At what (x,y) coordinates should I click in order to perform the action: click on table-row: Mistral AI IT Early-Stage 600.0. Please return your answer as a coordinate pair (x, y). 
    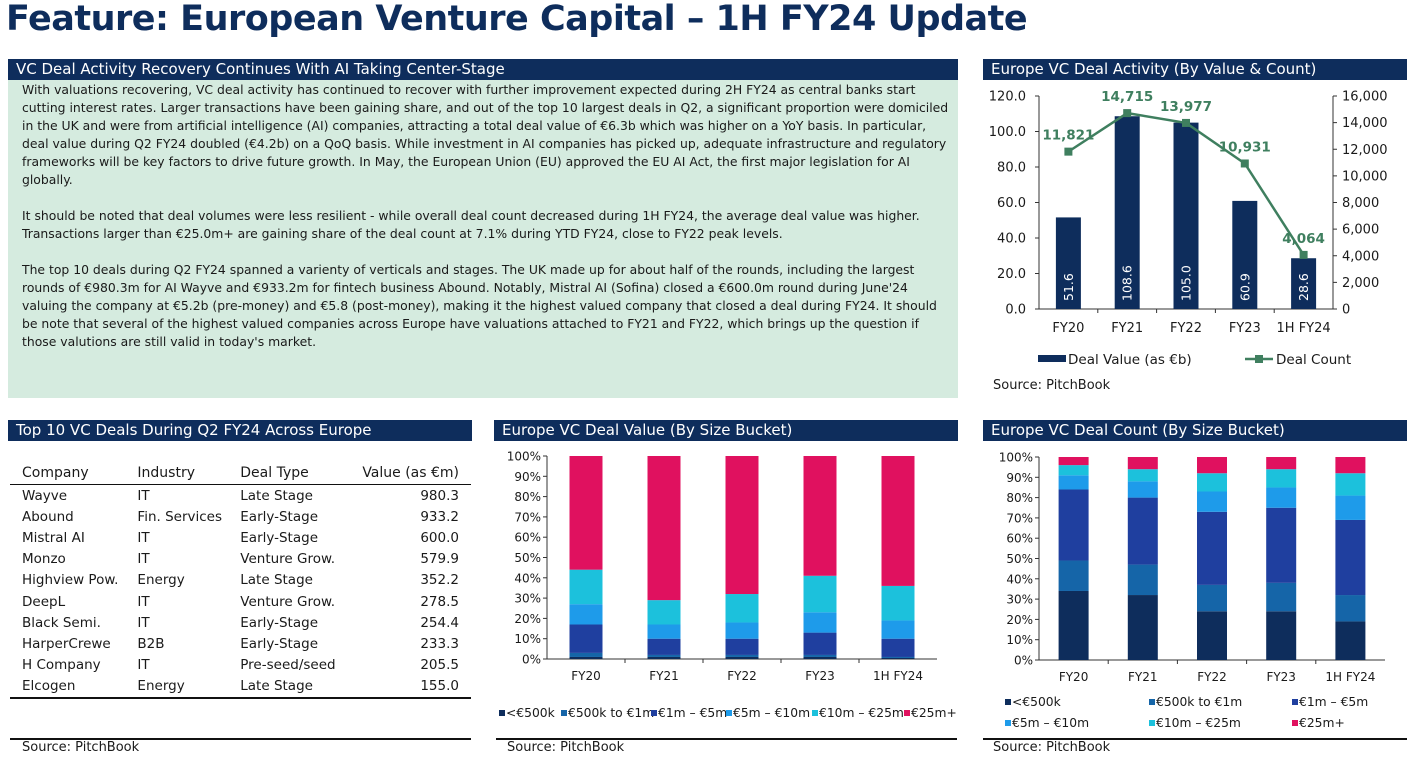
    Looking at the image, I should click on (240, 537).